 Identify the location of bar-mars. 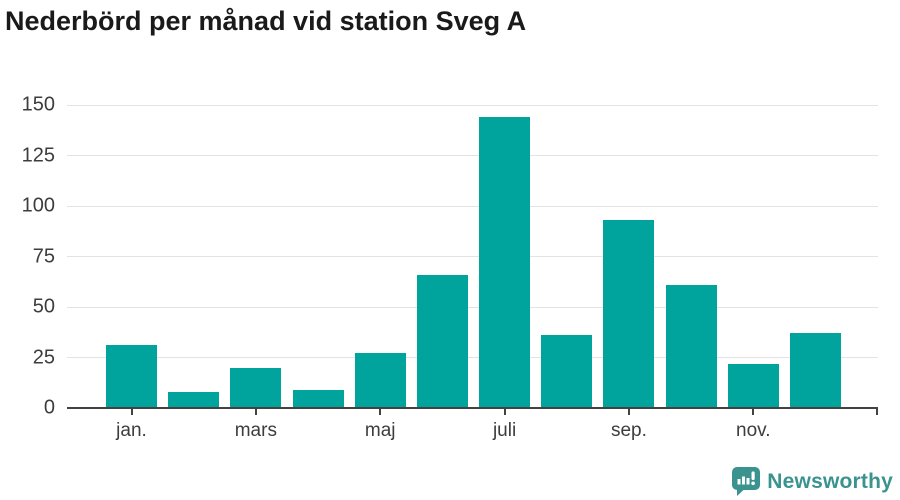
(256, 387).